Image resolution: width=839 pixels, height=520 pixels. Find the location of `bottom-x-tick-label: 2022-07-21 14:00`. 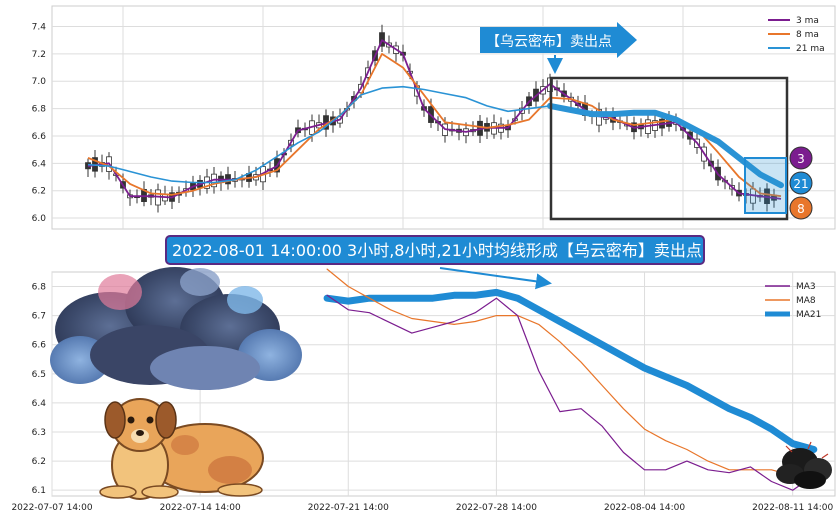

bottom-x-tick-label: 2022-07-21 14:00 is located at coordinates (348, 508).